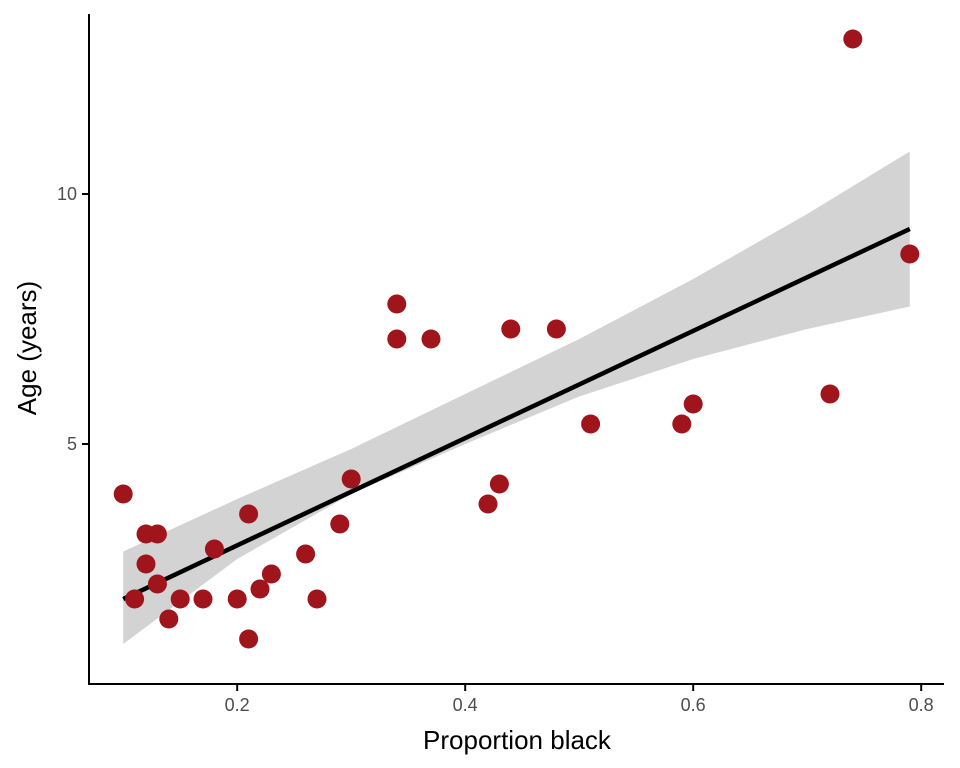 The height and width of the screenshot is (768, 960). I want to click on y-axis-title: Age (years), so click(27, 348).